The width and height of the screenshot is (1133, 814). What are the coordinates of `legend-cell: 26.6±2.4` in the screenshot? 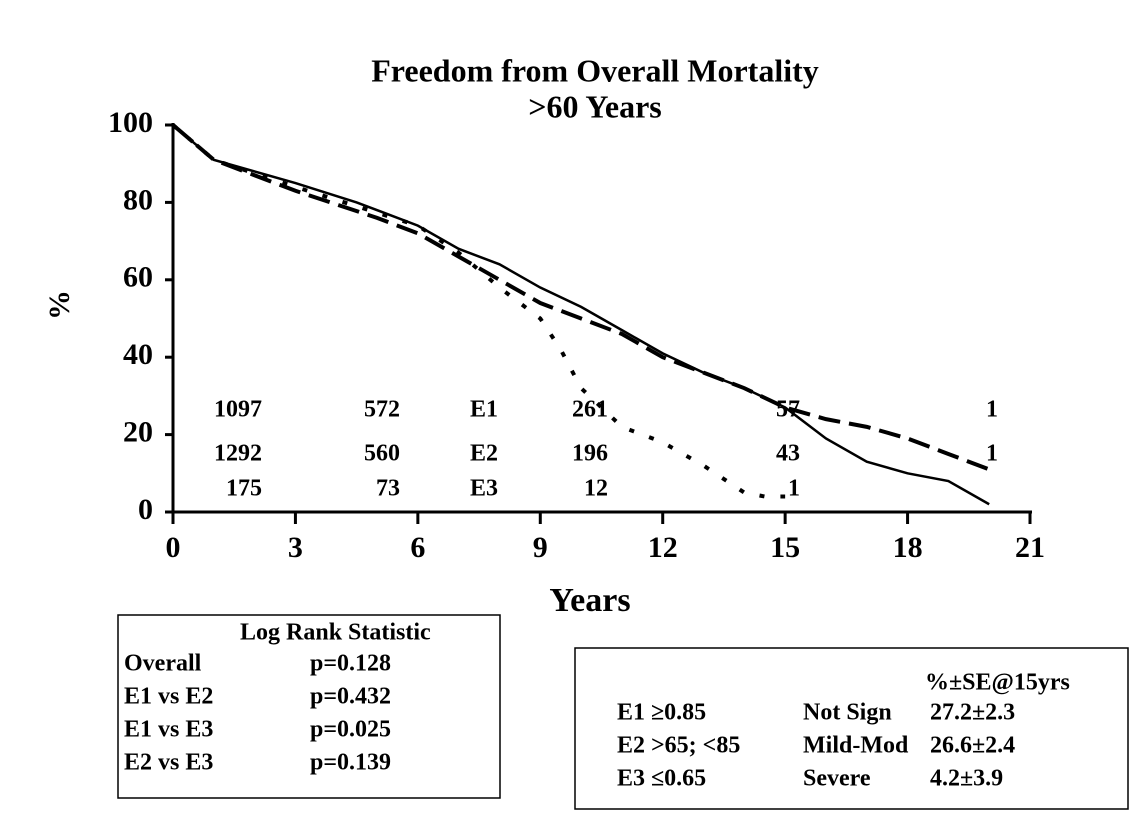 It's located at (972, 746).